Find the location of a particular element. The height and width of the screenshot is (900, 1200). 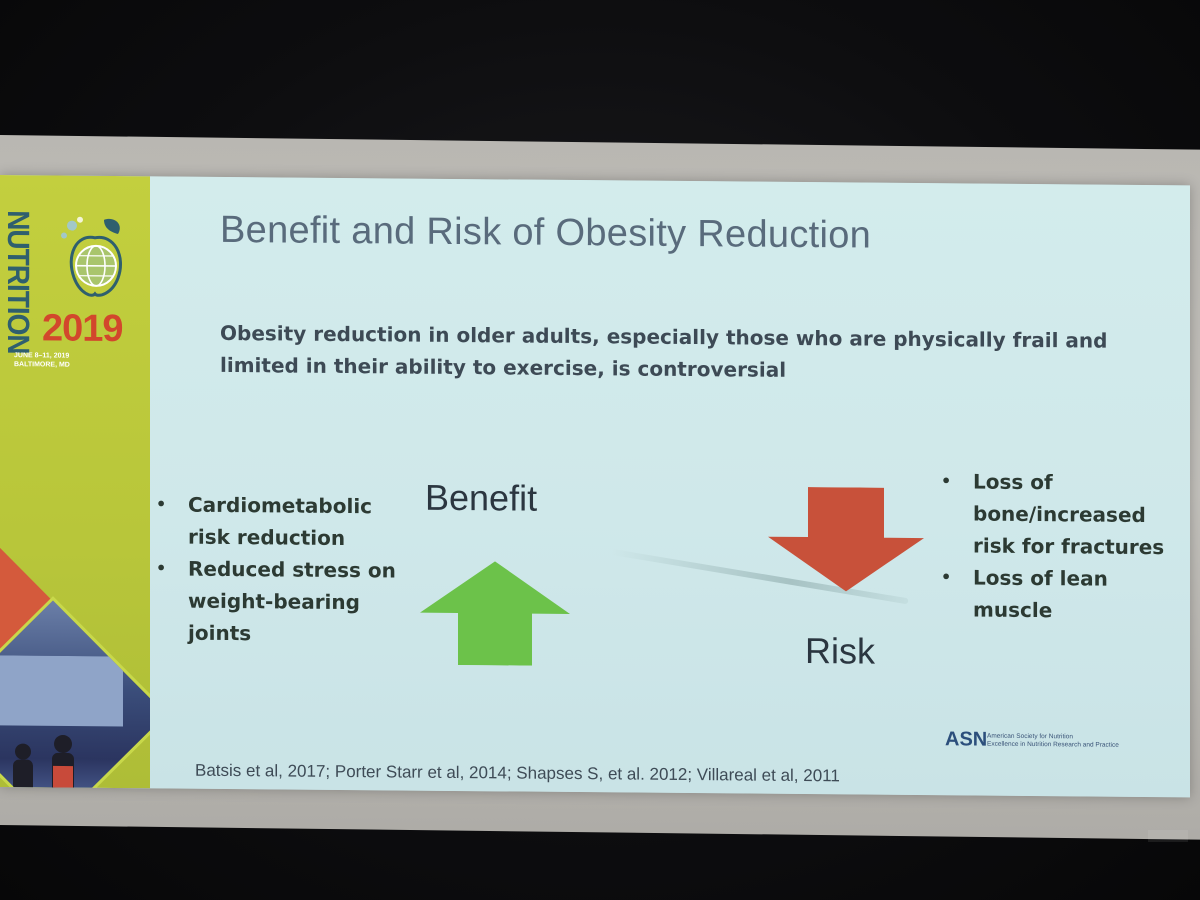

slide-title: Benefit and Risk of Obesity Reduction is located at coordinates (546, 232).